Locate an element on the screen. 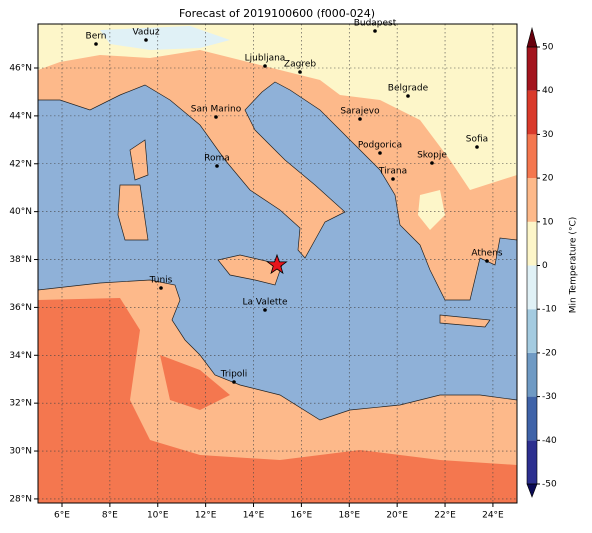 This screenshot has width=592, height=533. lon-tick-label: 18°E is located at coordinates (349, 516).